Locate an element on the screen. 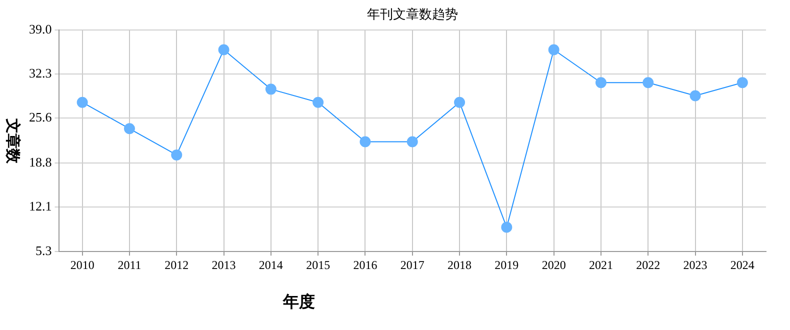  x-tick-label: 2018 is located at coordinates (460, 265).